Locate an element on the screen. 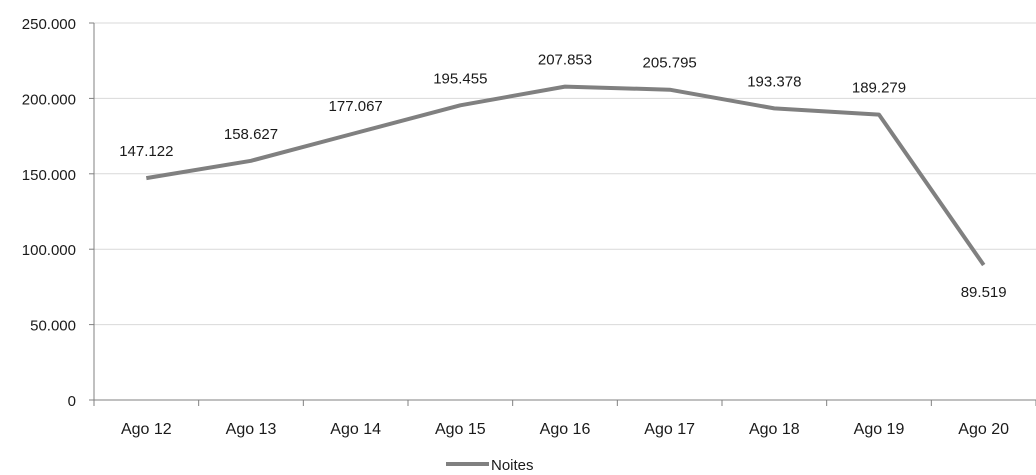 This screenshot has height=475, width=1036. y-tick-label: 50.000 is located at coordinates (53, 326).